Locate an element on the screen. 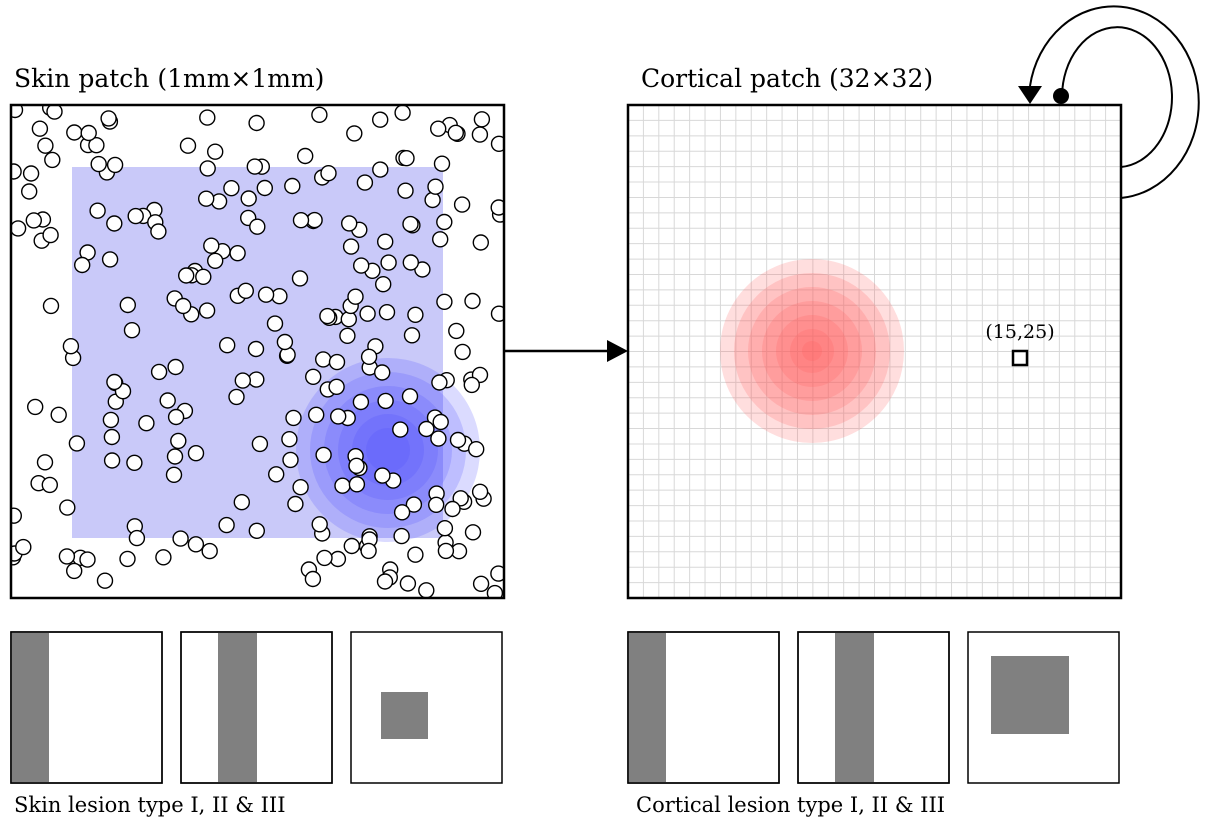 The image size is (1206, 818). inhibitory-loop-dot is located at coordinates (1061, 96).